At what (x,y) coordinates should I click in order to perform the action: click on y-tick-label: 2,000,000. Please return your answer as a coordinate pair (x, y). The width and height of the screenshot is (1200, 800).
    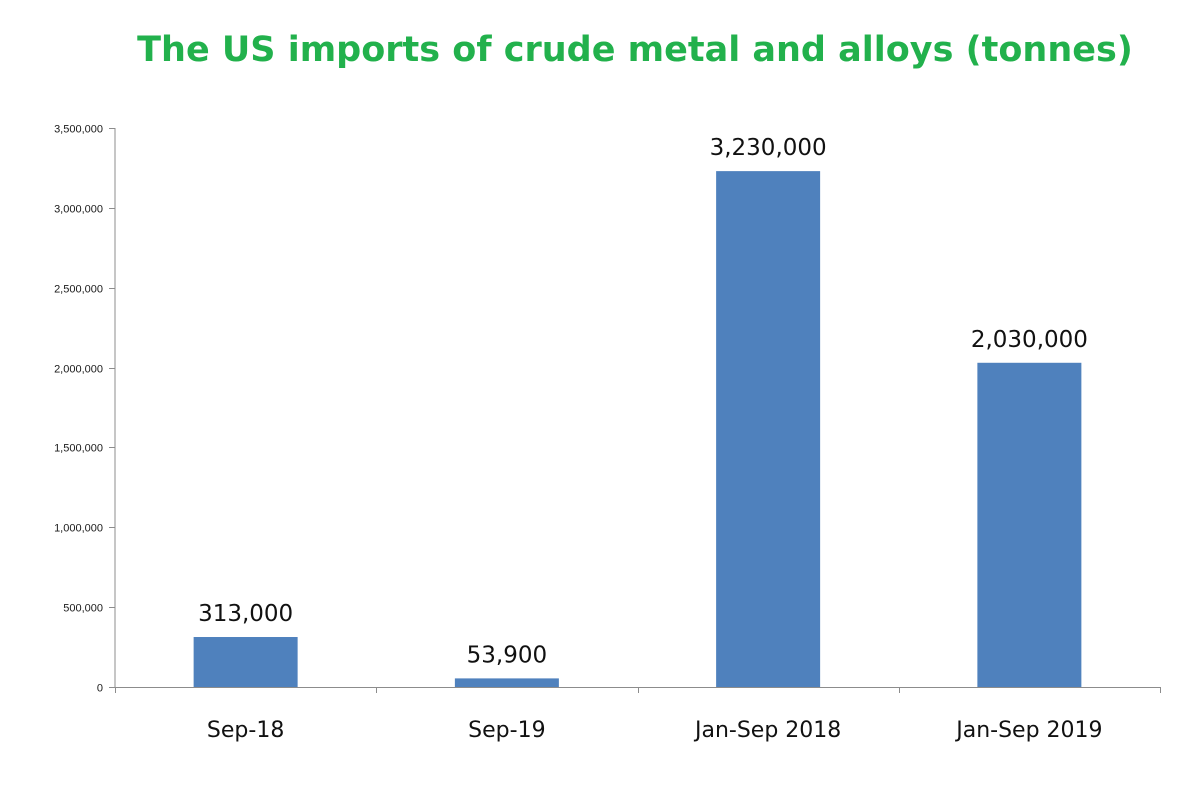
    Looking at the image, I should click on (78, 370).